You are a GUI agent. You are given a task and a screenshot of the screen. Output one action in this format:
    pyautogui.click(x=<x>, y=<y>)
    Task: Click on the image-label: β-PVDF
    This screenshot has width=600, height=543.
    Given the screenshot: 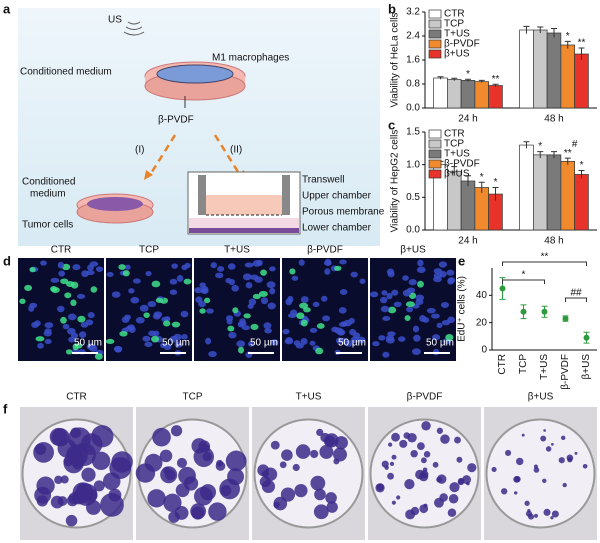 What is the action you would take?
    pyautogui.click(x=325, y=250)
    